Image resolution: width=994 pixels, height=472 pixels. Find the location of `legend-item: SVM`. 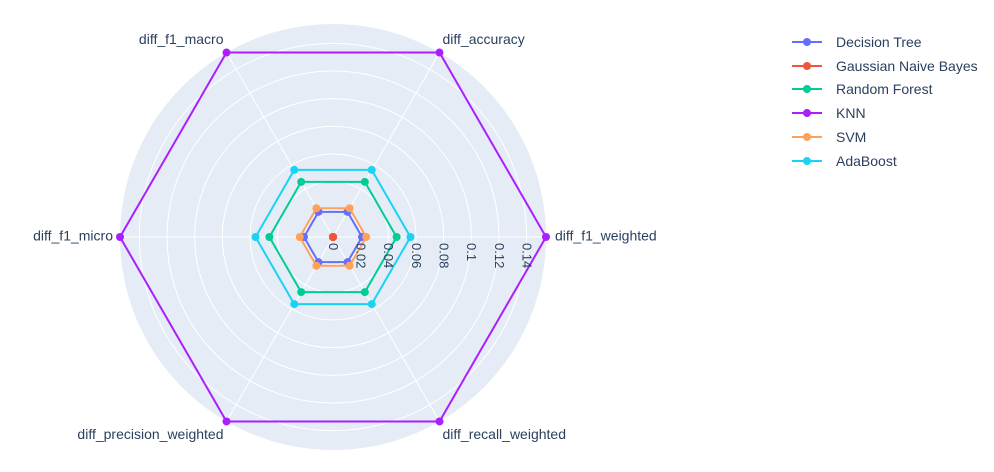

legend-item: SVM is located at coordinates (884, 137).